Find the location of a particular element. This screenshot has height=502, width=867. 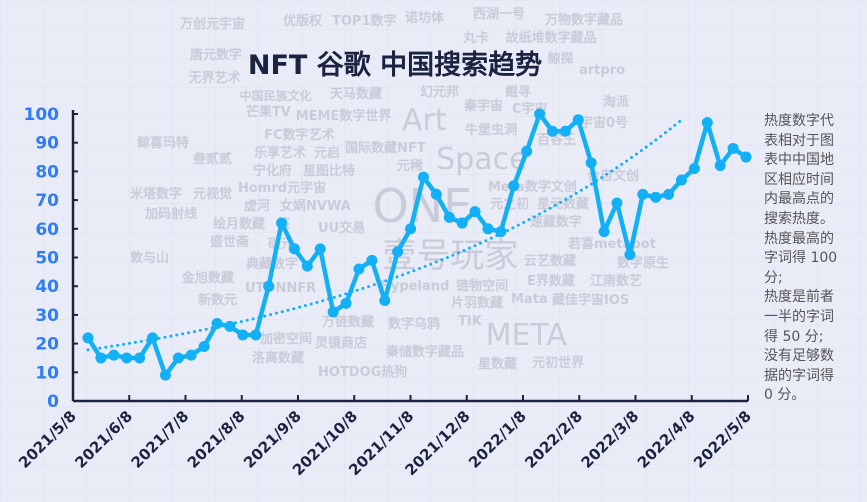

chart-title: NFT 谷歌 中国搜索趋势 is located at coordinates (395, 65).